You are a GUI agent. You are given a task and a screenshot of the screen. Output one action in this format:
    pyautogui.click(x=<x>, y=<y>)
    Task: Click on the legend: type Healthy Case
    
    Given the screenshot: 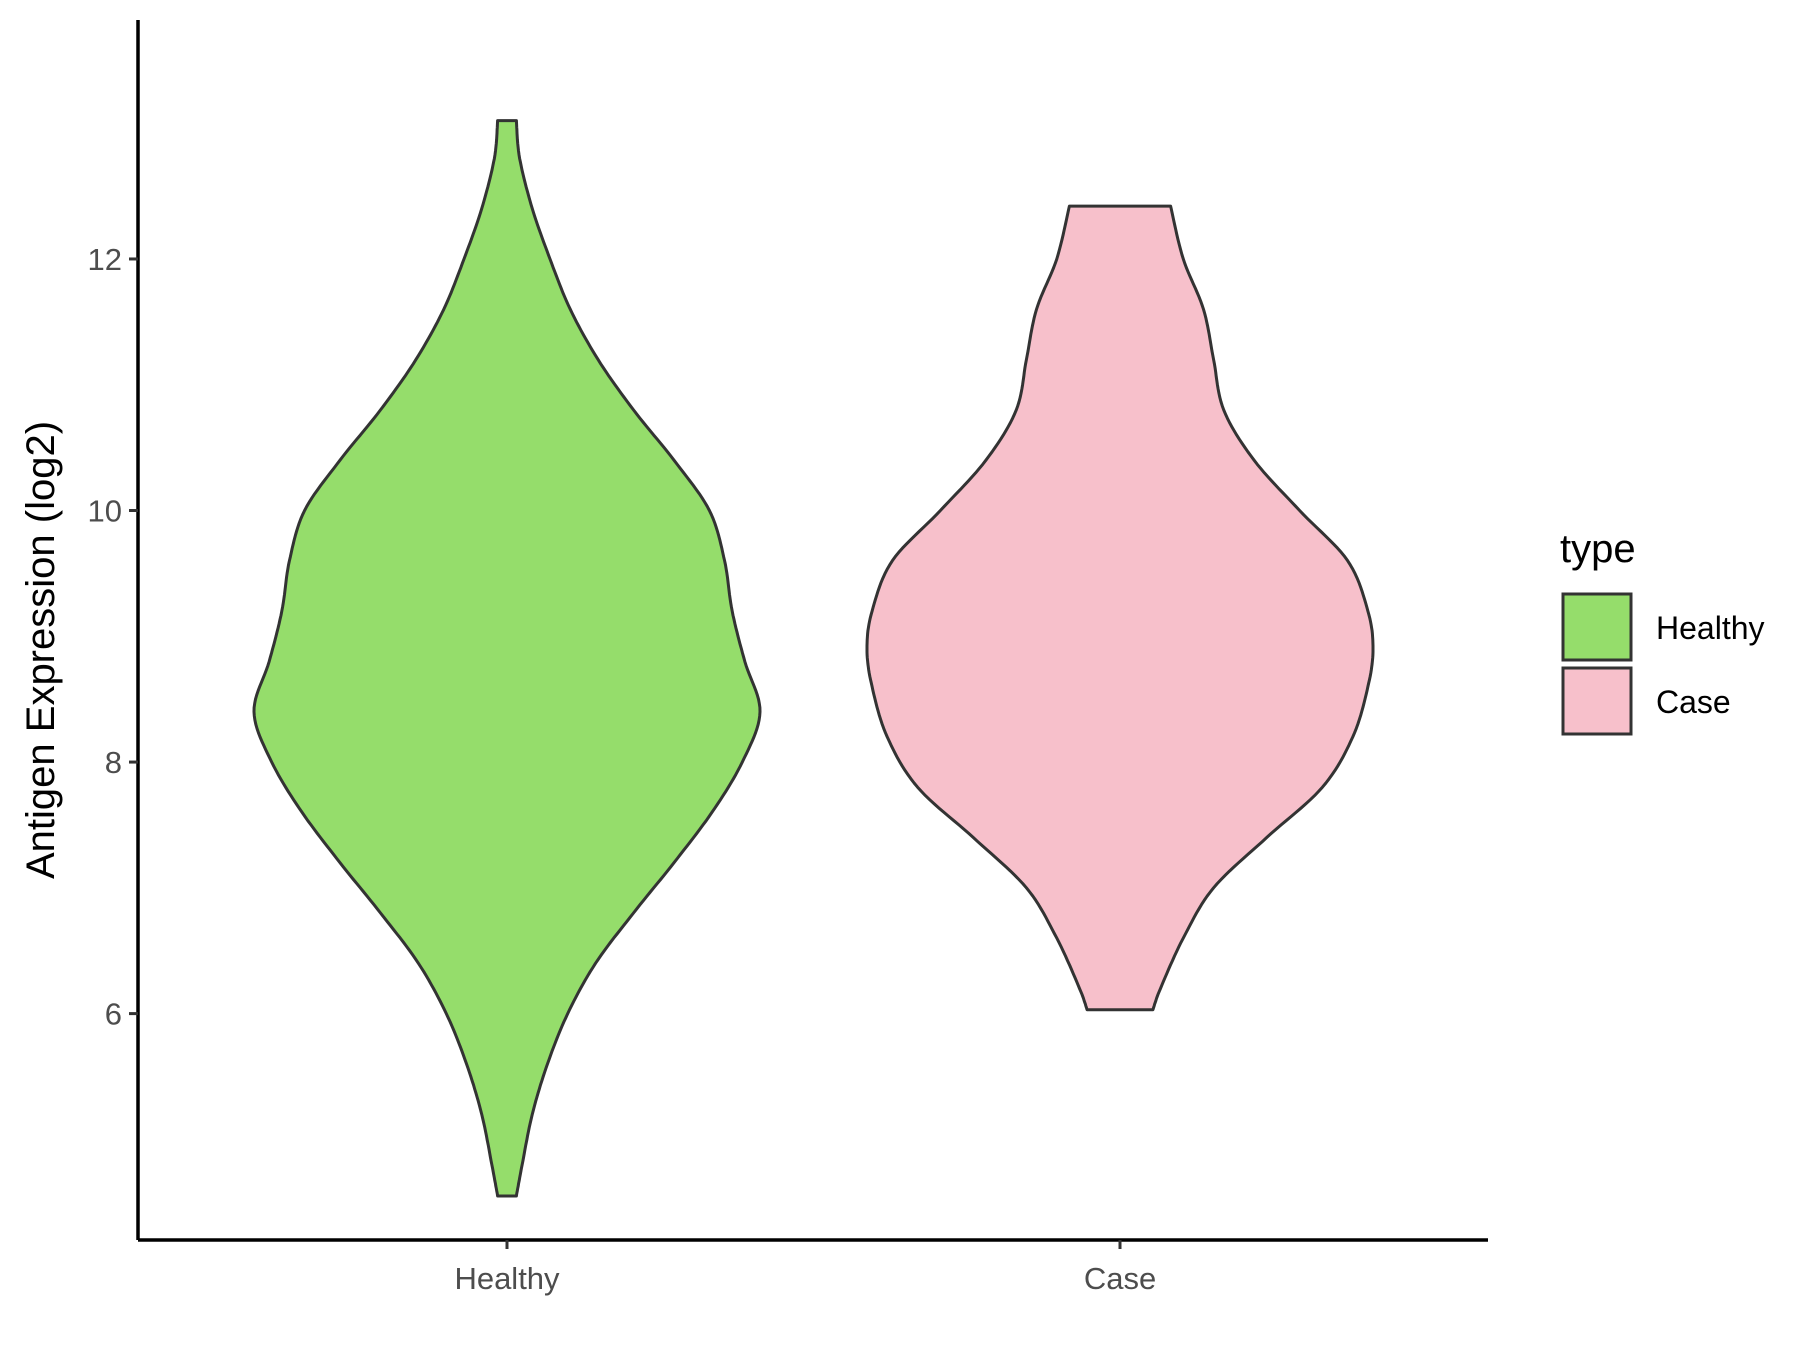 What is the action you would take?
    pyautogui.click(x=1662, y=631)
    